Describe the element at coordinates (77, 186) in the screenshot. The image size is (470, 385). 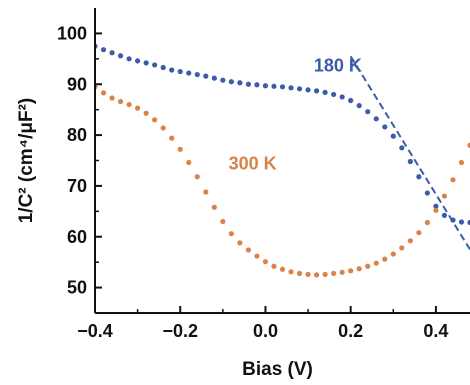
I see `y-tick-label: 70` at that location.